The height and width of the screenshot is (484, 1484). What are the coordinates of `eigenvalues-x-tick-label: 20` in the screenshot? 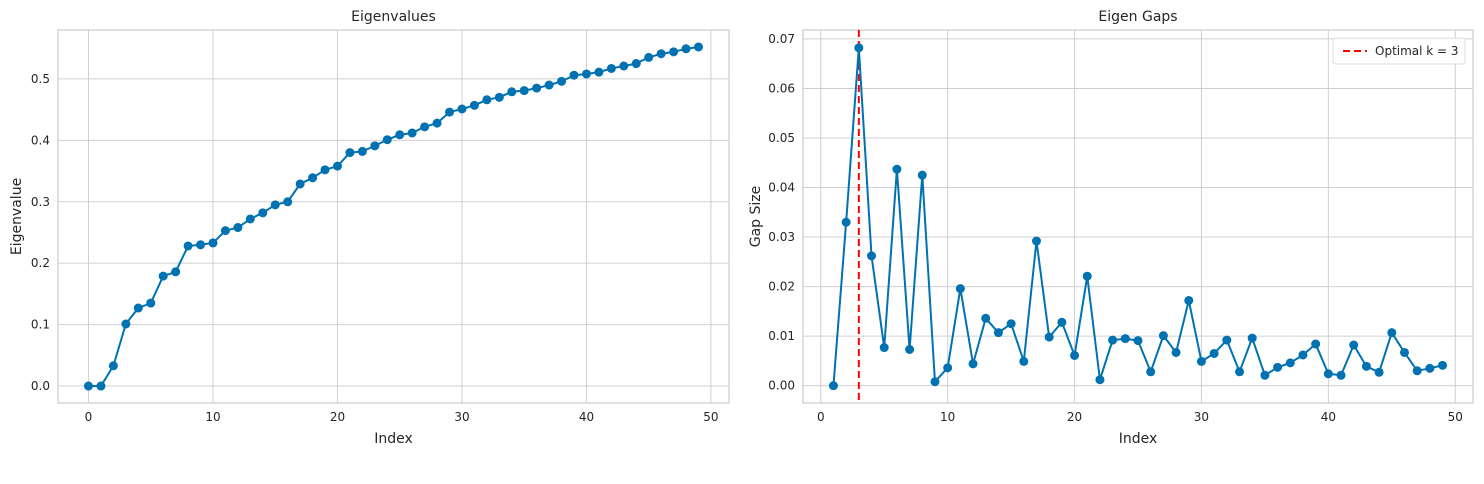 It's located at (337, 417).